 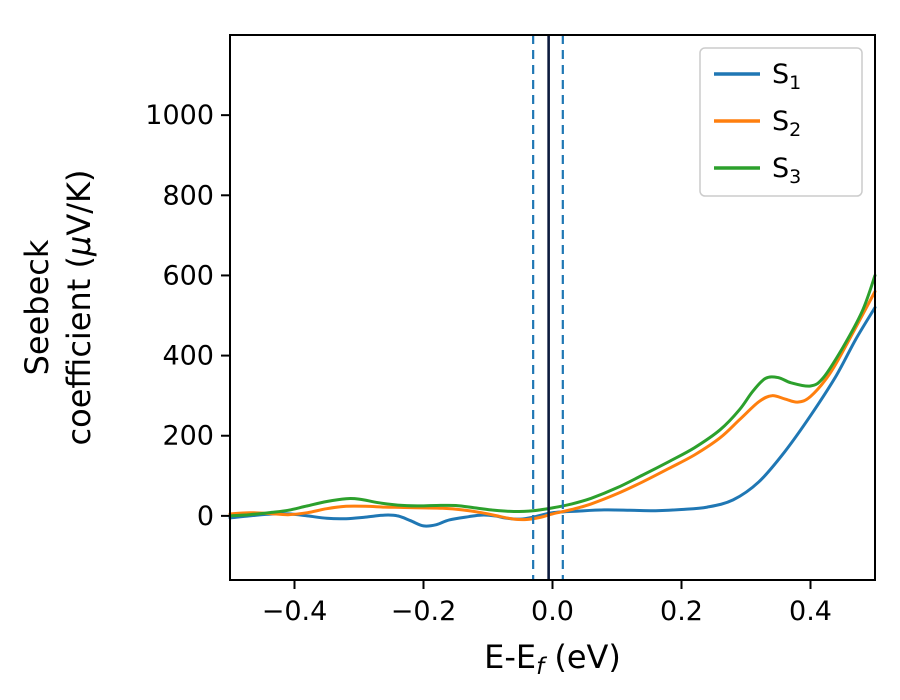 I want to click on legend-label-S3: S3, so click(x=786, y=170).